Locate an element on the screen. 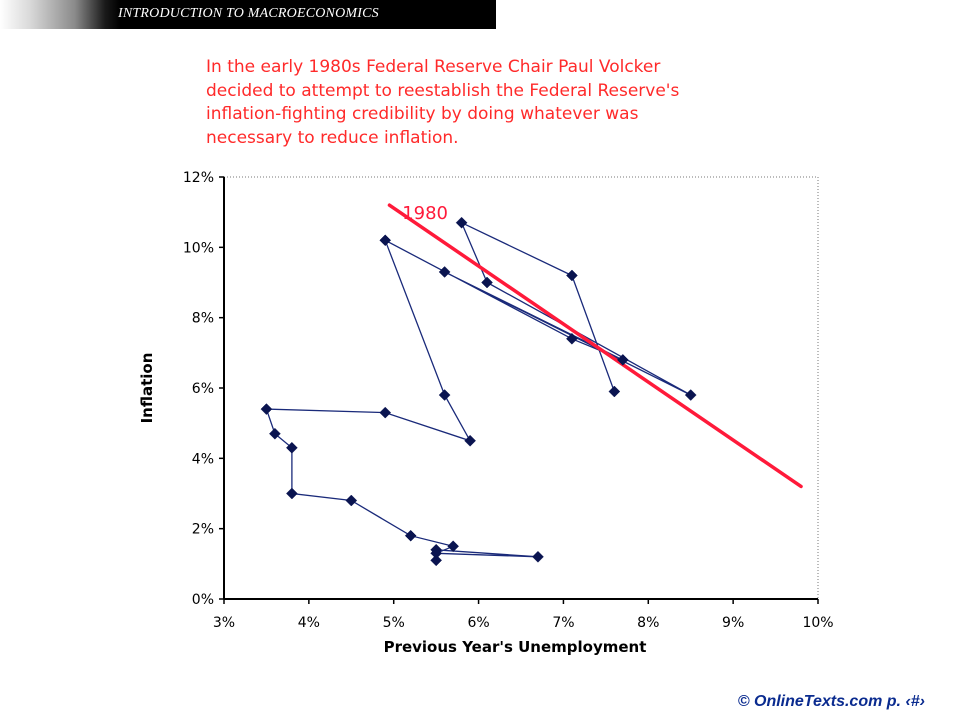  intro-line: necessary to reduce inflation. is located at coordinates (332, 137).